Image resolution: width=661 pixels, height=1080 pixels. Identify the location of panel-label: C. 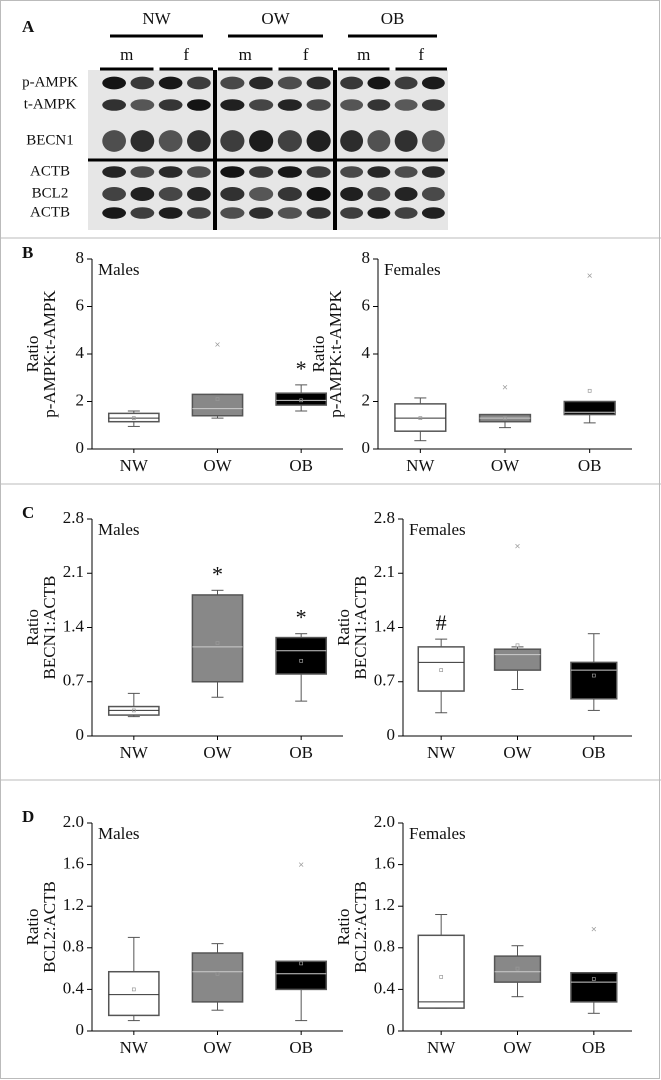
(28, 512).